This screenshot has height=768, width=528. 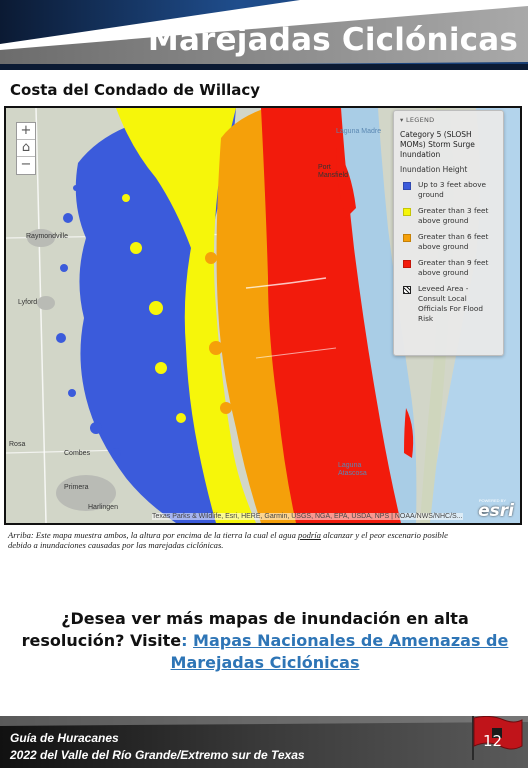 I want to click on page-title: Marejadas Ciclónicas, so click(x=332, y=40).